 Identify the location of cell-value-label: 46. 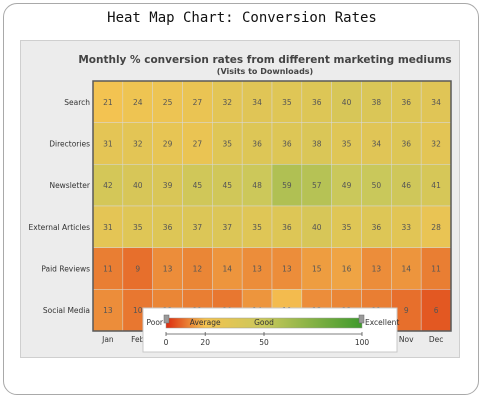
(406, 185).